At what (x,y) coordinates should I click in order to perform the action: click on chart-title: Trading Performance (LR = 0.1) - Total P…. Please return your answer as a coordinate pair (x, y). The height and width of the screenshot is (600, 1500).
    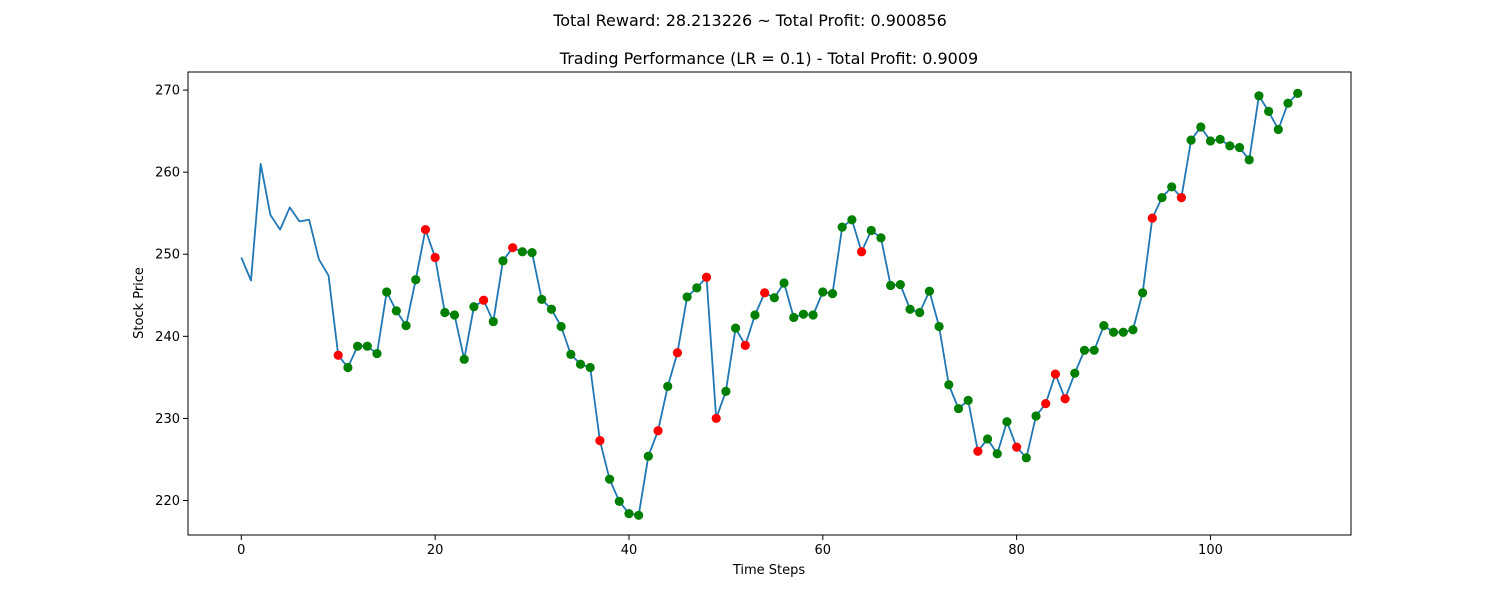
    Looking at the image, I should click on (768, 58).